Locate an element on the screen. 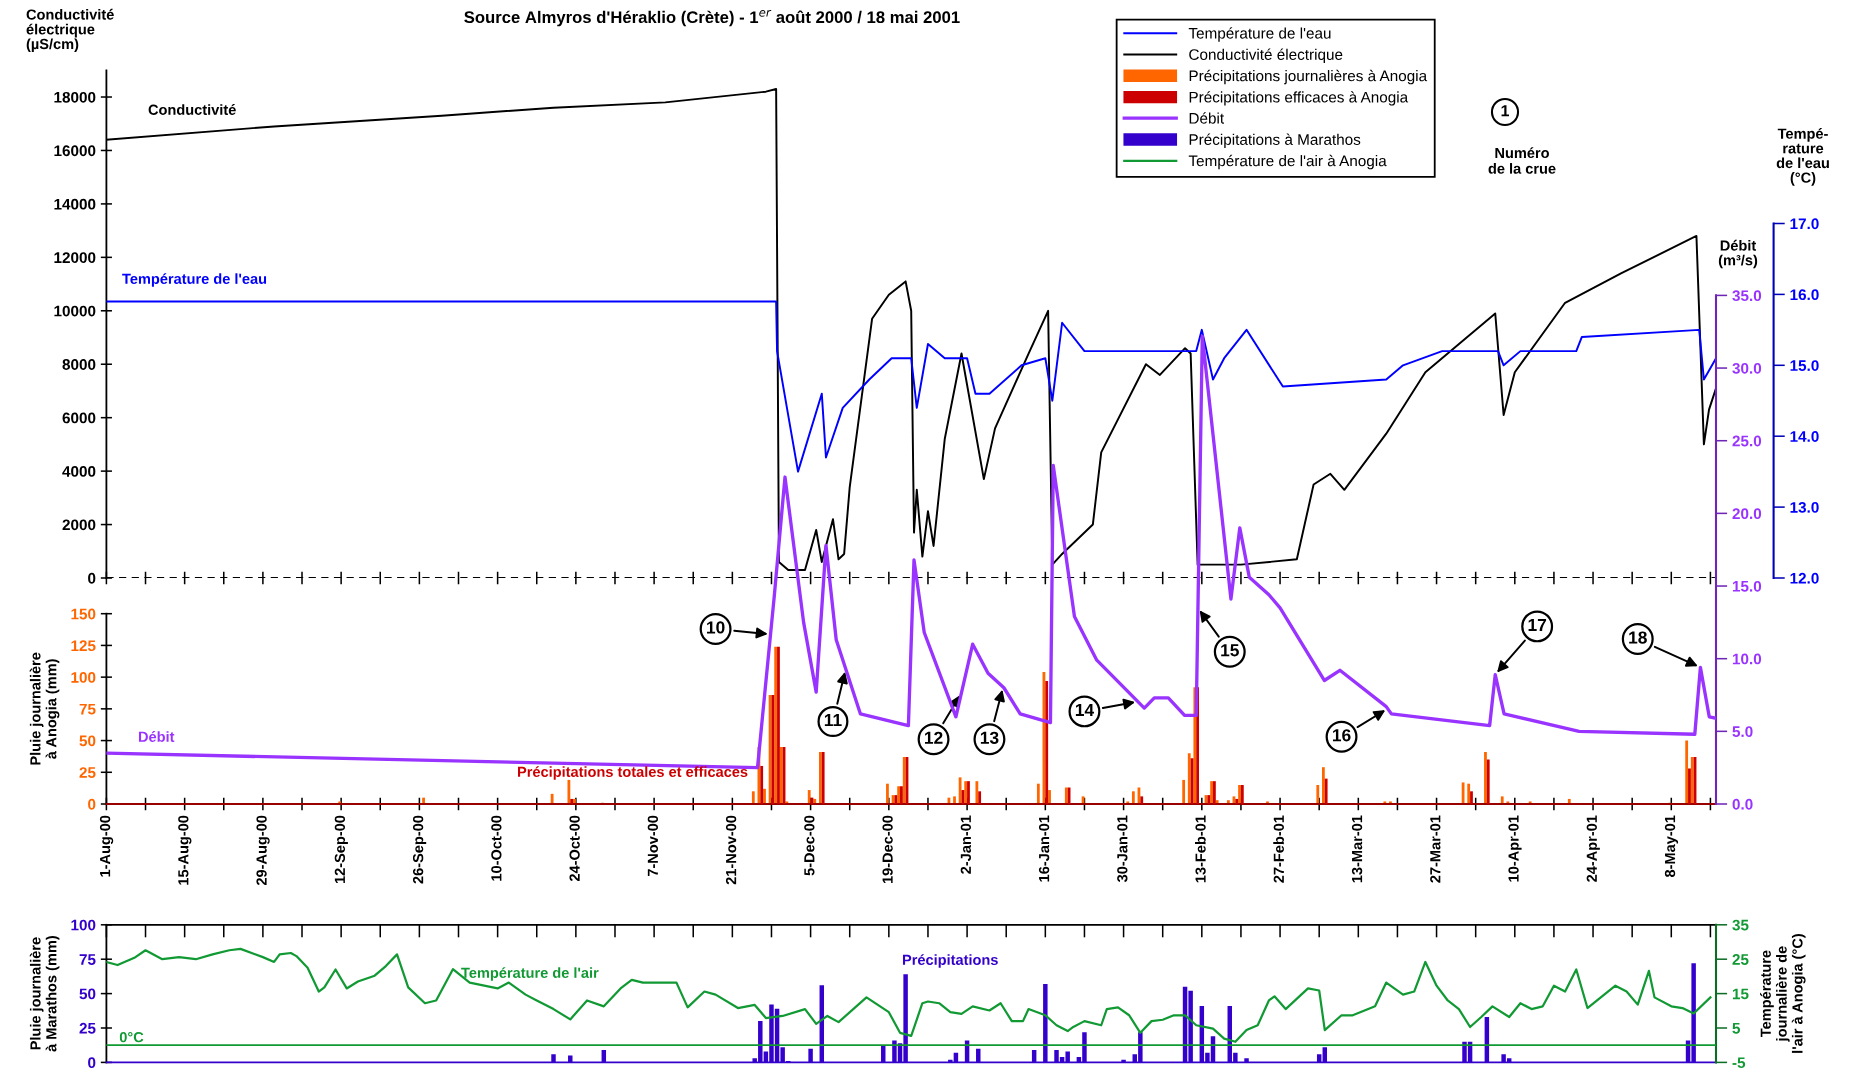  y2-tick-label: 5 is located at coordinates (1736, 1028).